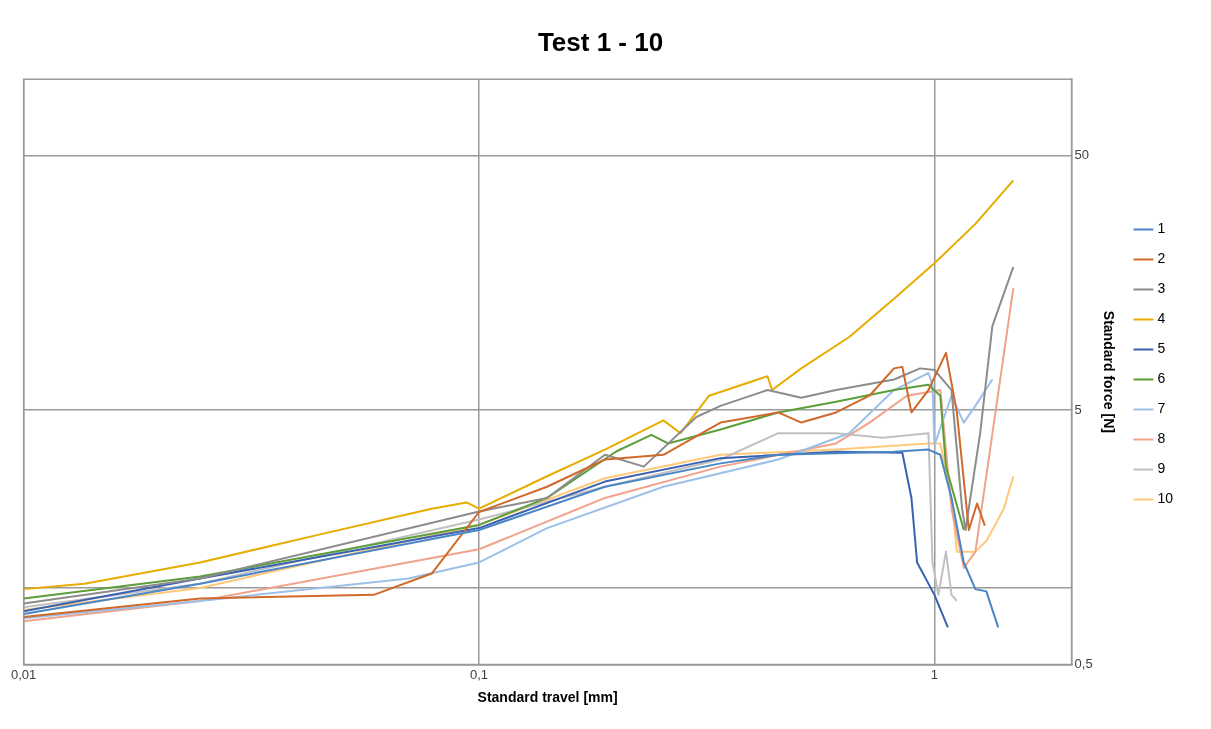 This screenshot has width=1211, height=729. Describe the element at coordinates (1161, 378) in the screenshot. I see `legend-label: 6` at that location.